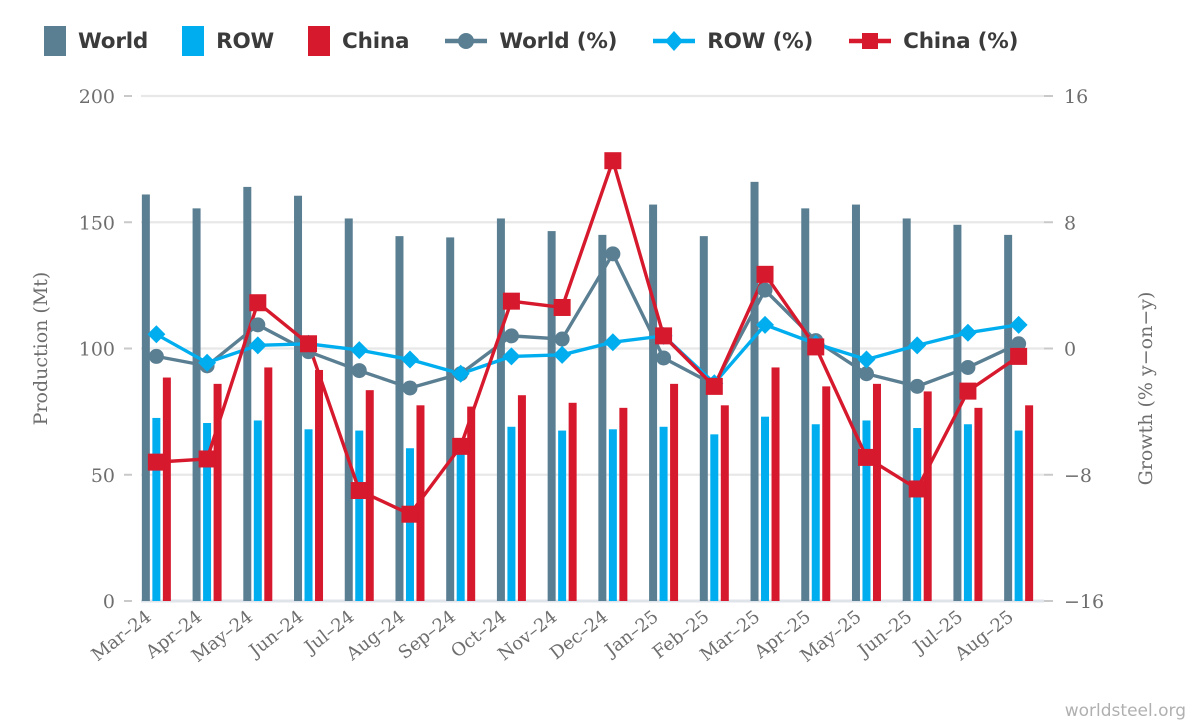 The image size is (1200, 727). I want to click on bar-china-Aug–25, so click(1029, 503).